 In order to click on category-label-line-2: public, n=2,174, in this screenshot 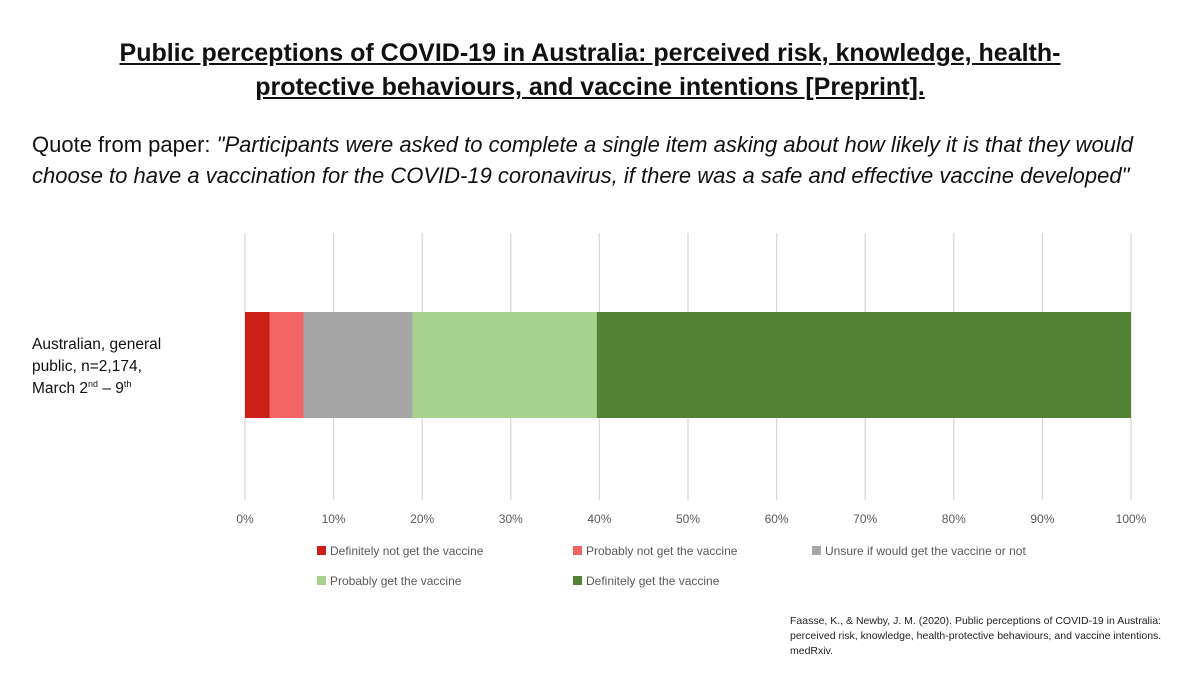, I will do `click(87, 366)`.